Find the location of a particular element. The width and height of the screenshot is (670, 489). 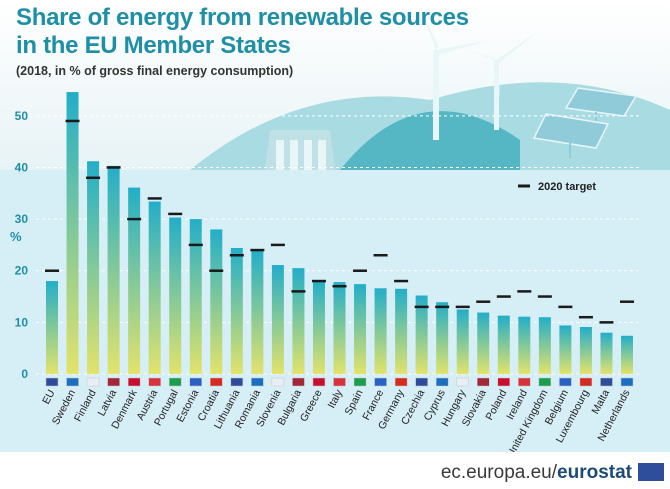

eu-flag-logo is located at coordinates (651, 472).